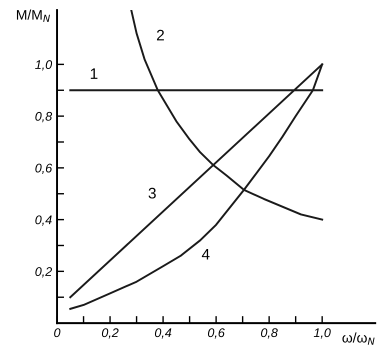 This screenshot has height=359, width=388. I want to click on x-tick-label: 0,4, so click(163, 333).